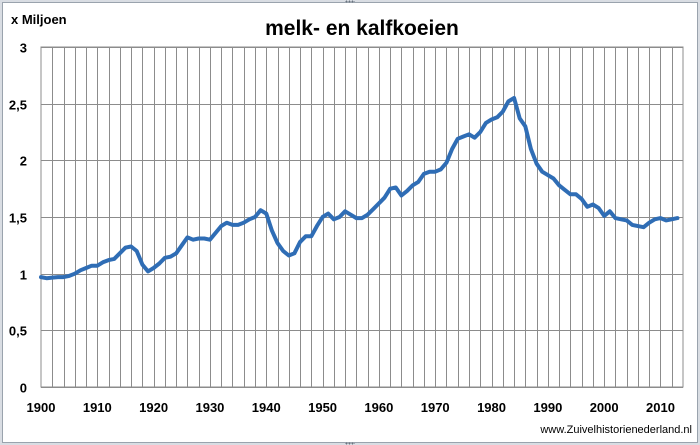  I want to click on resize-handle-top, so click(350, 1).